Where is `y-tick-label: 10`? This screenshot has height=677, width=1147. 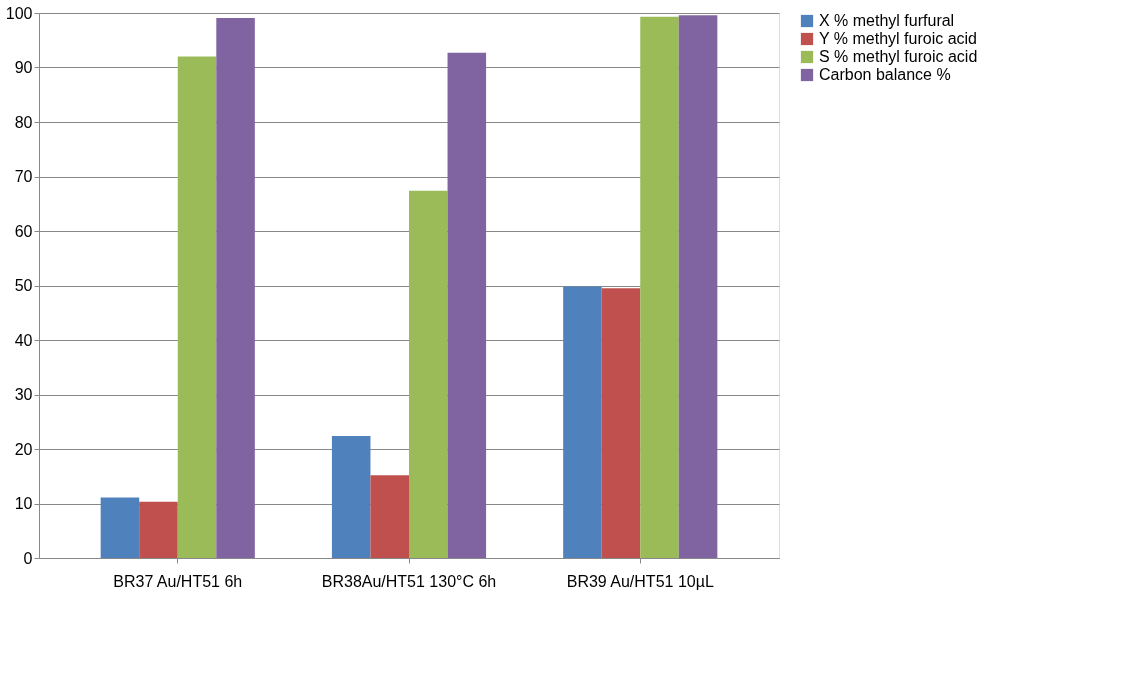 y-tick-label: 10 is located at coordinates (23, 503).